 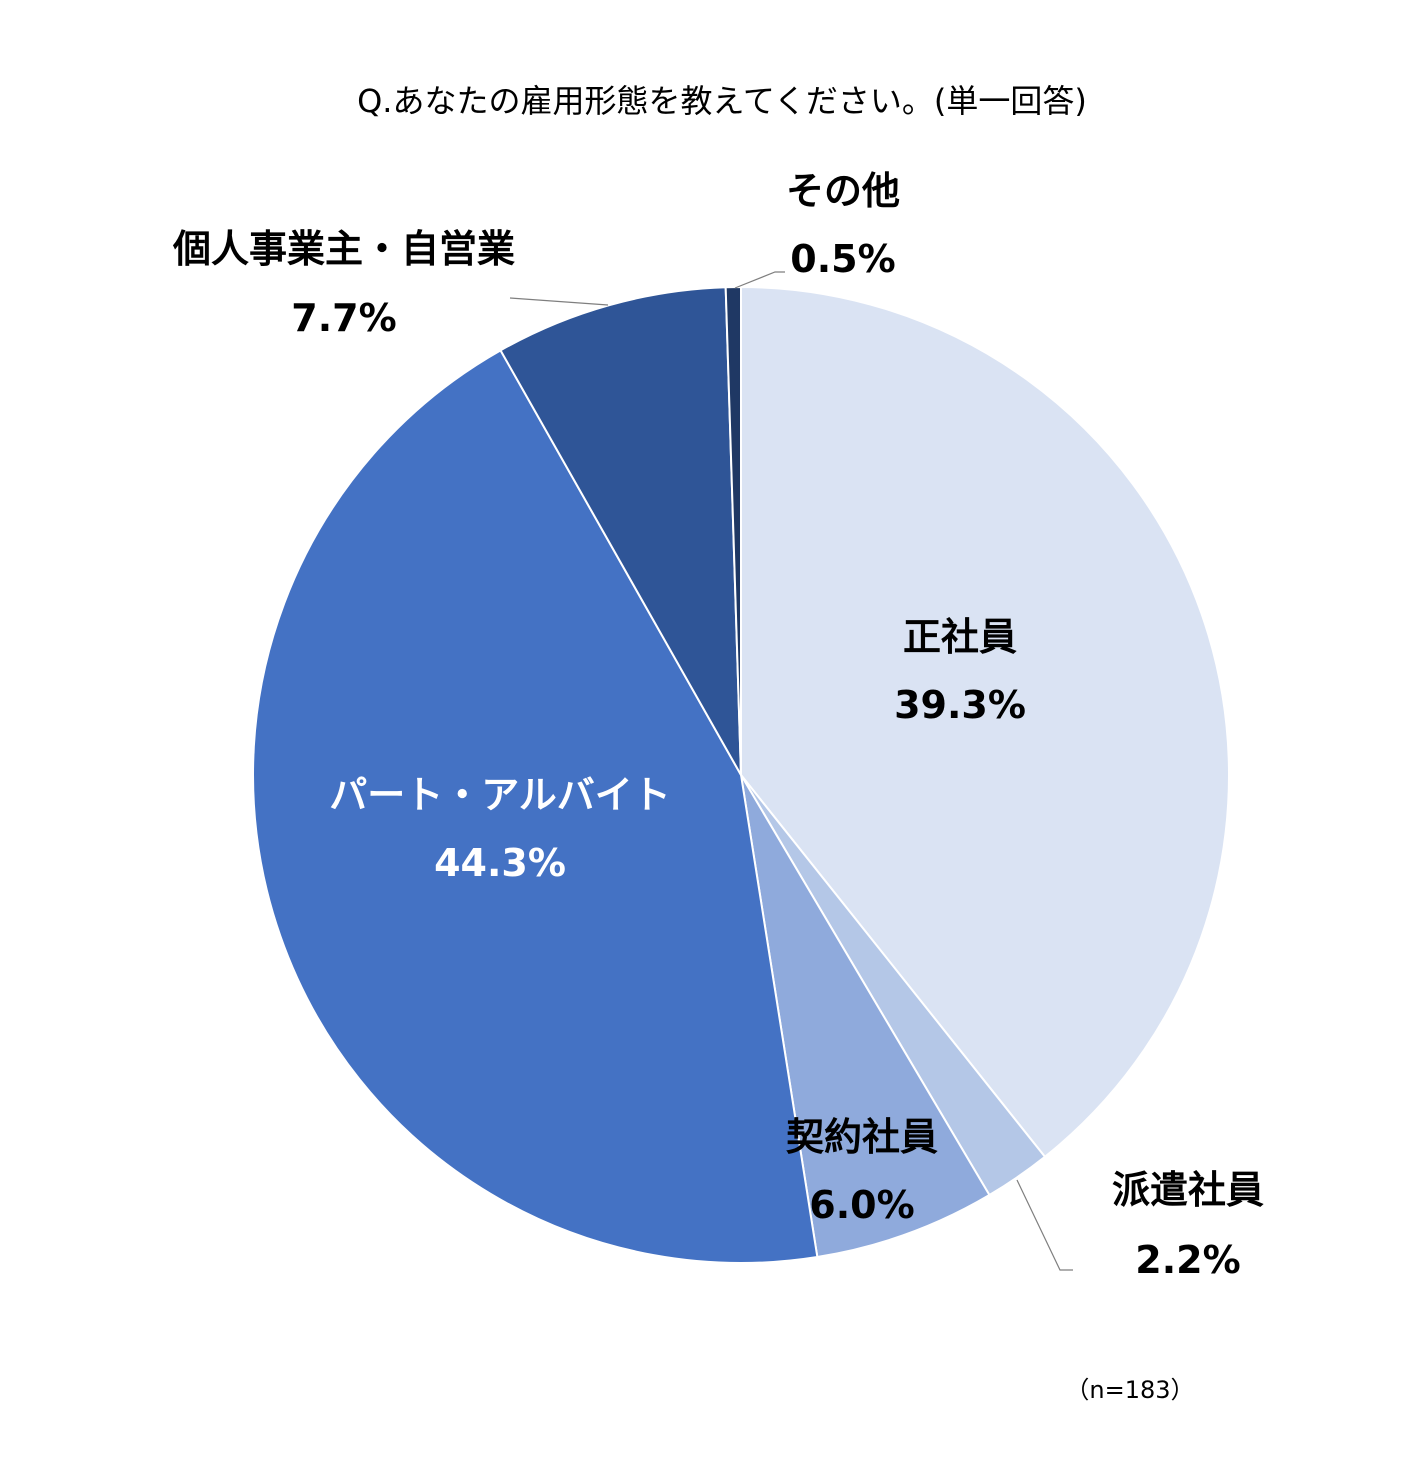 I want to click on slice-name-label: その他, so click(x=843, y=191).